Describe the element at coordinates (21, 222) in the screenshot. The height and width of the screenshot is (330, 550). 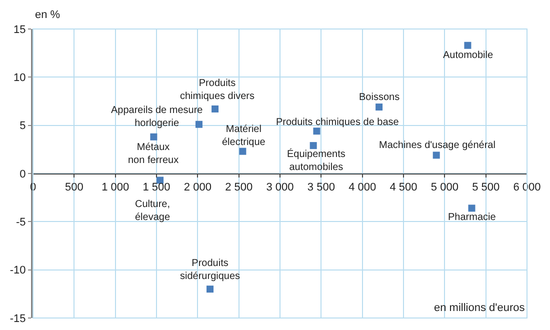
I see `y-tick-label: -5` at that location.